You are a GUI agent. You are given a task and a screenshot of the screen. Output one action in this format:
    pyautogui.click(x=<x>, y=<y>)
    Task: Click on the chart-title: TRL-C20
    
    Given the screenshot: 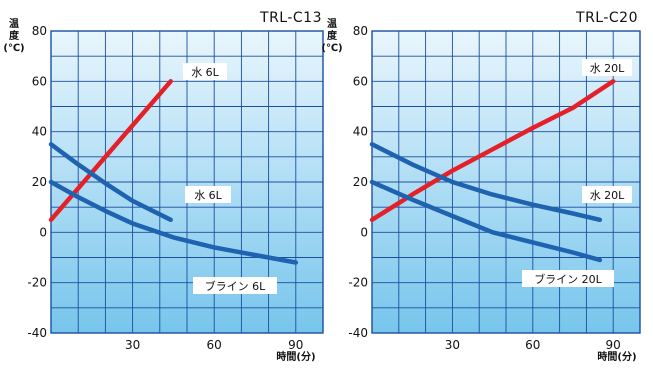 What is the action you would take?
    pyautogui.click(x=606, y=18)
    